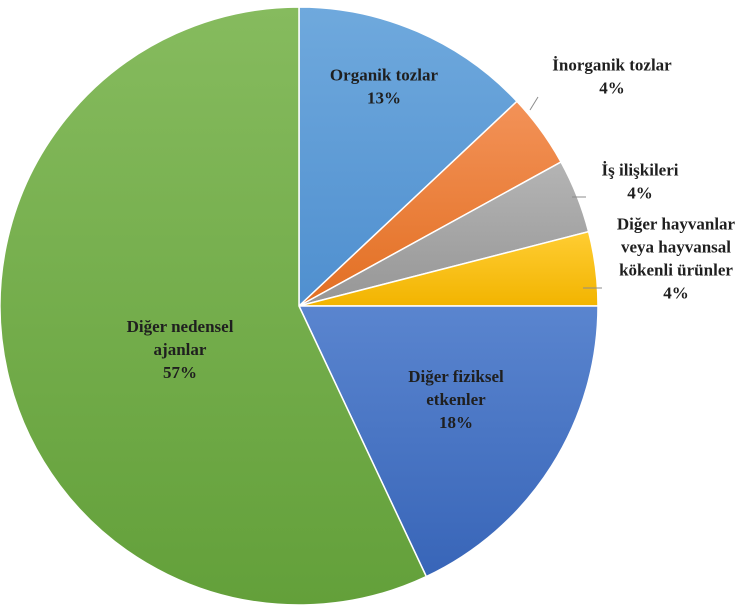  What do you see at coordinates (612, 65) in the screenshot?
I see `slice-name-line: İnorganik tozlar` at bounding box center [612, 65].